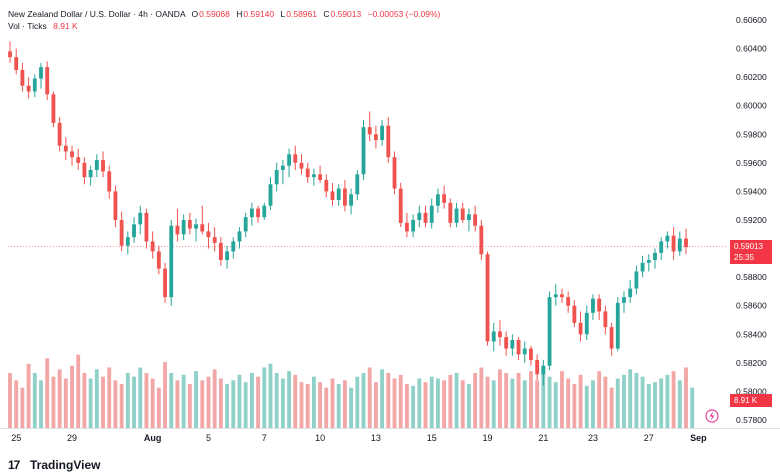 The height and width of the screenshot is (472, 780). Describe the element at coordinates (16, 438) in the screenshot. I see `time-tick-label: 25` at that location.